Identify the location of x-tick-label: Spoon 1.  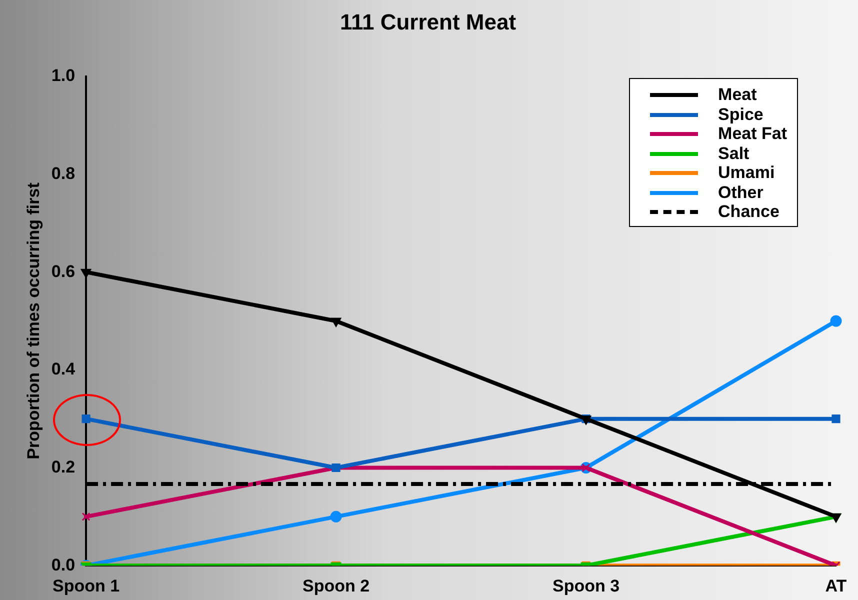
(86, 586).